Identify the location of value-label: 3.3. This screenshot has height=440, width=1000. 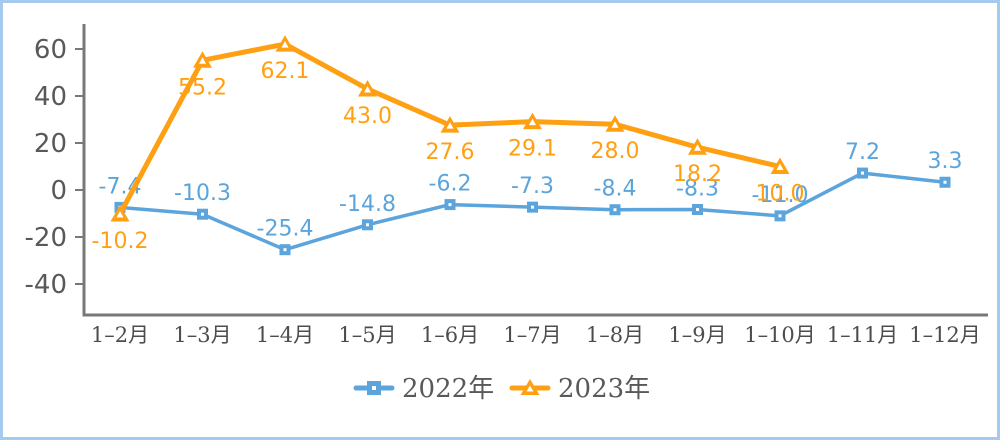
(945, 161).